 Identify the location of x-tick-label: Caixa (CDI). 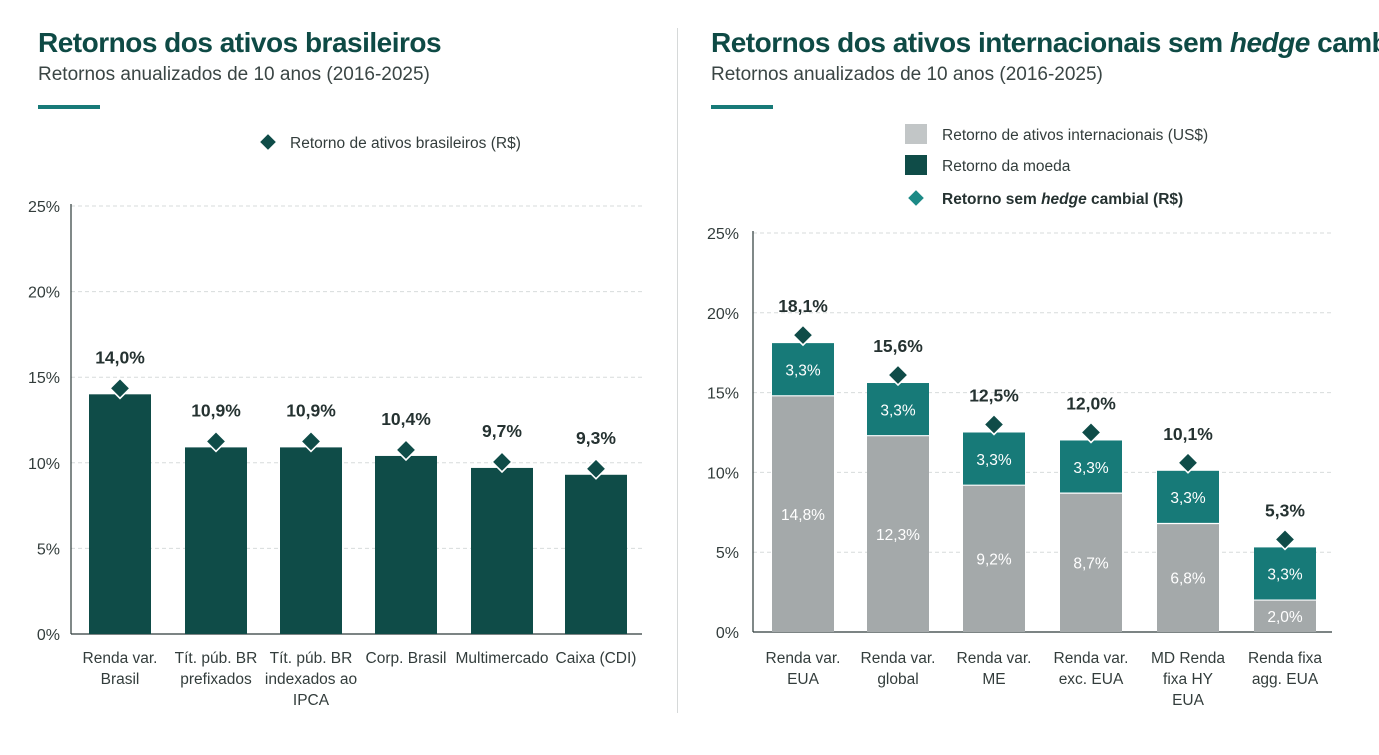
(596, 658).